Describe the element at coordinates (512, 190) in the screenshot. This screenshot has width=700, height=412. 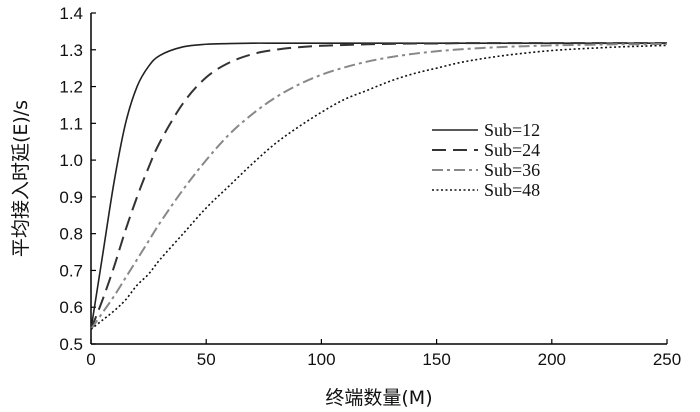
I see `legend-label: Sub=48` at that location.